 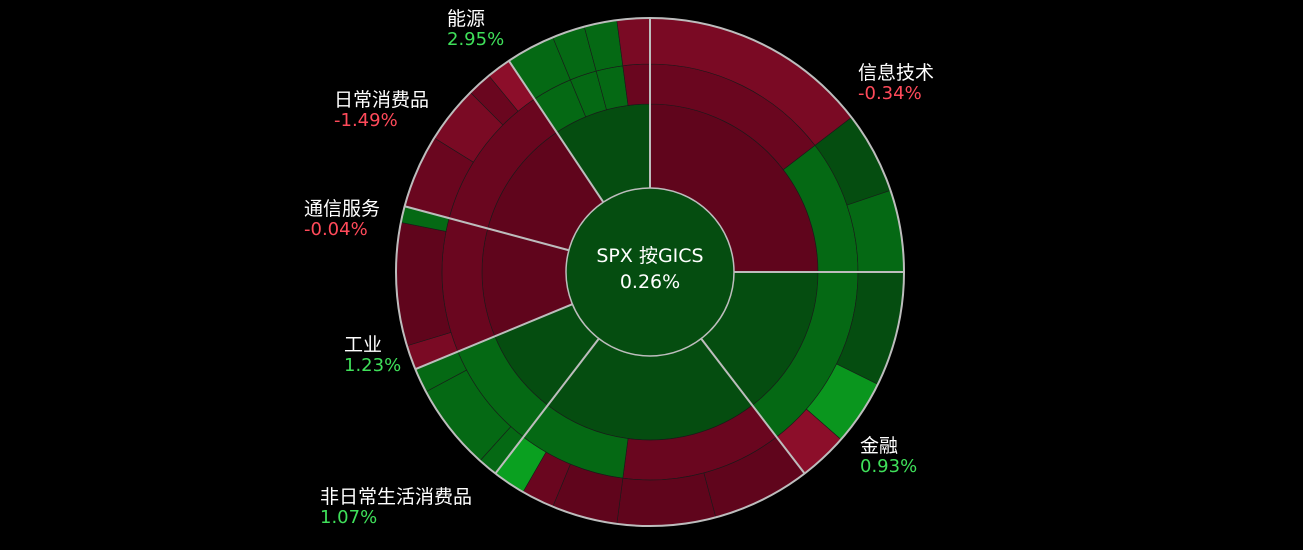 I want to click on sector-change: 1.07%, so click(x=349, y=517).